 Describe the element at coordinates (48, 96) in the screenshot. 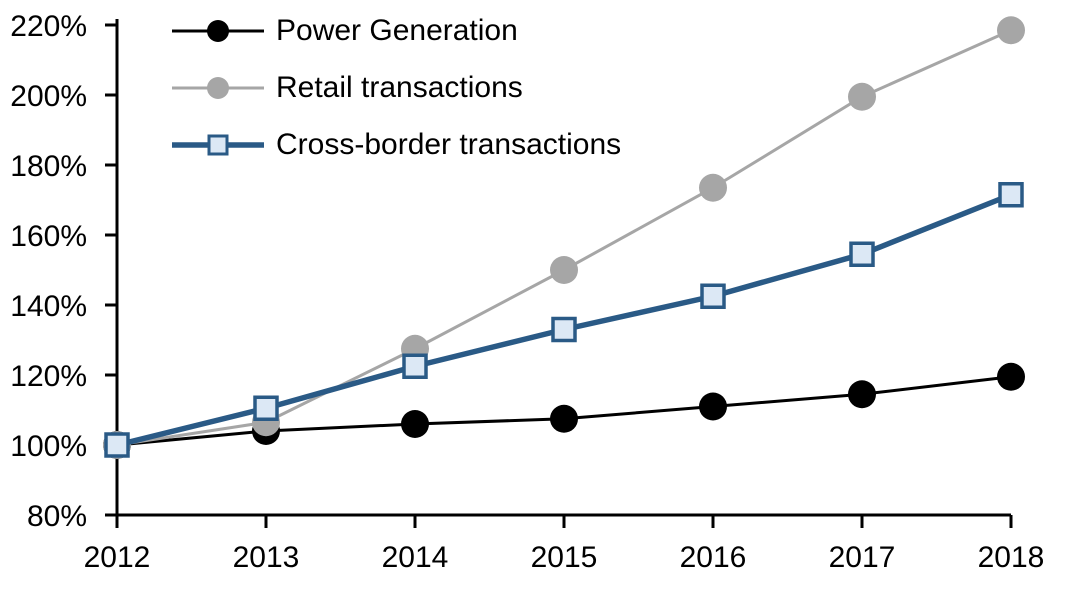

I see `y-tick-label: 200%` at that location.